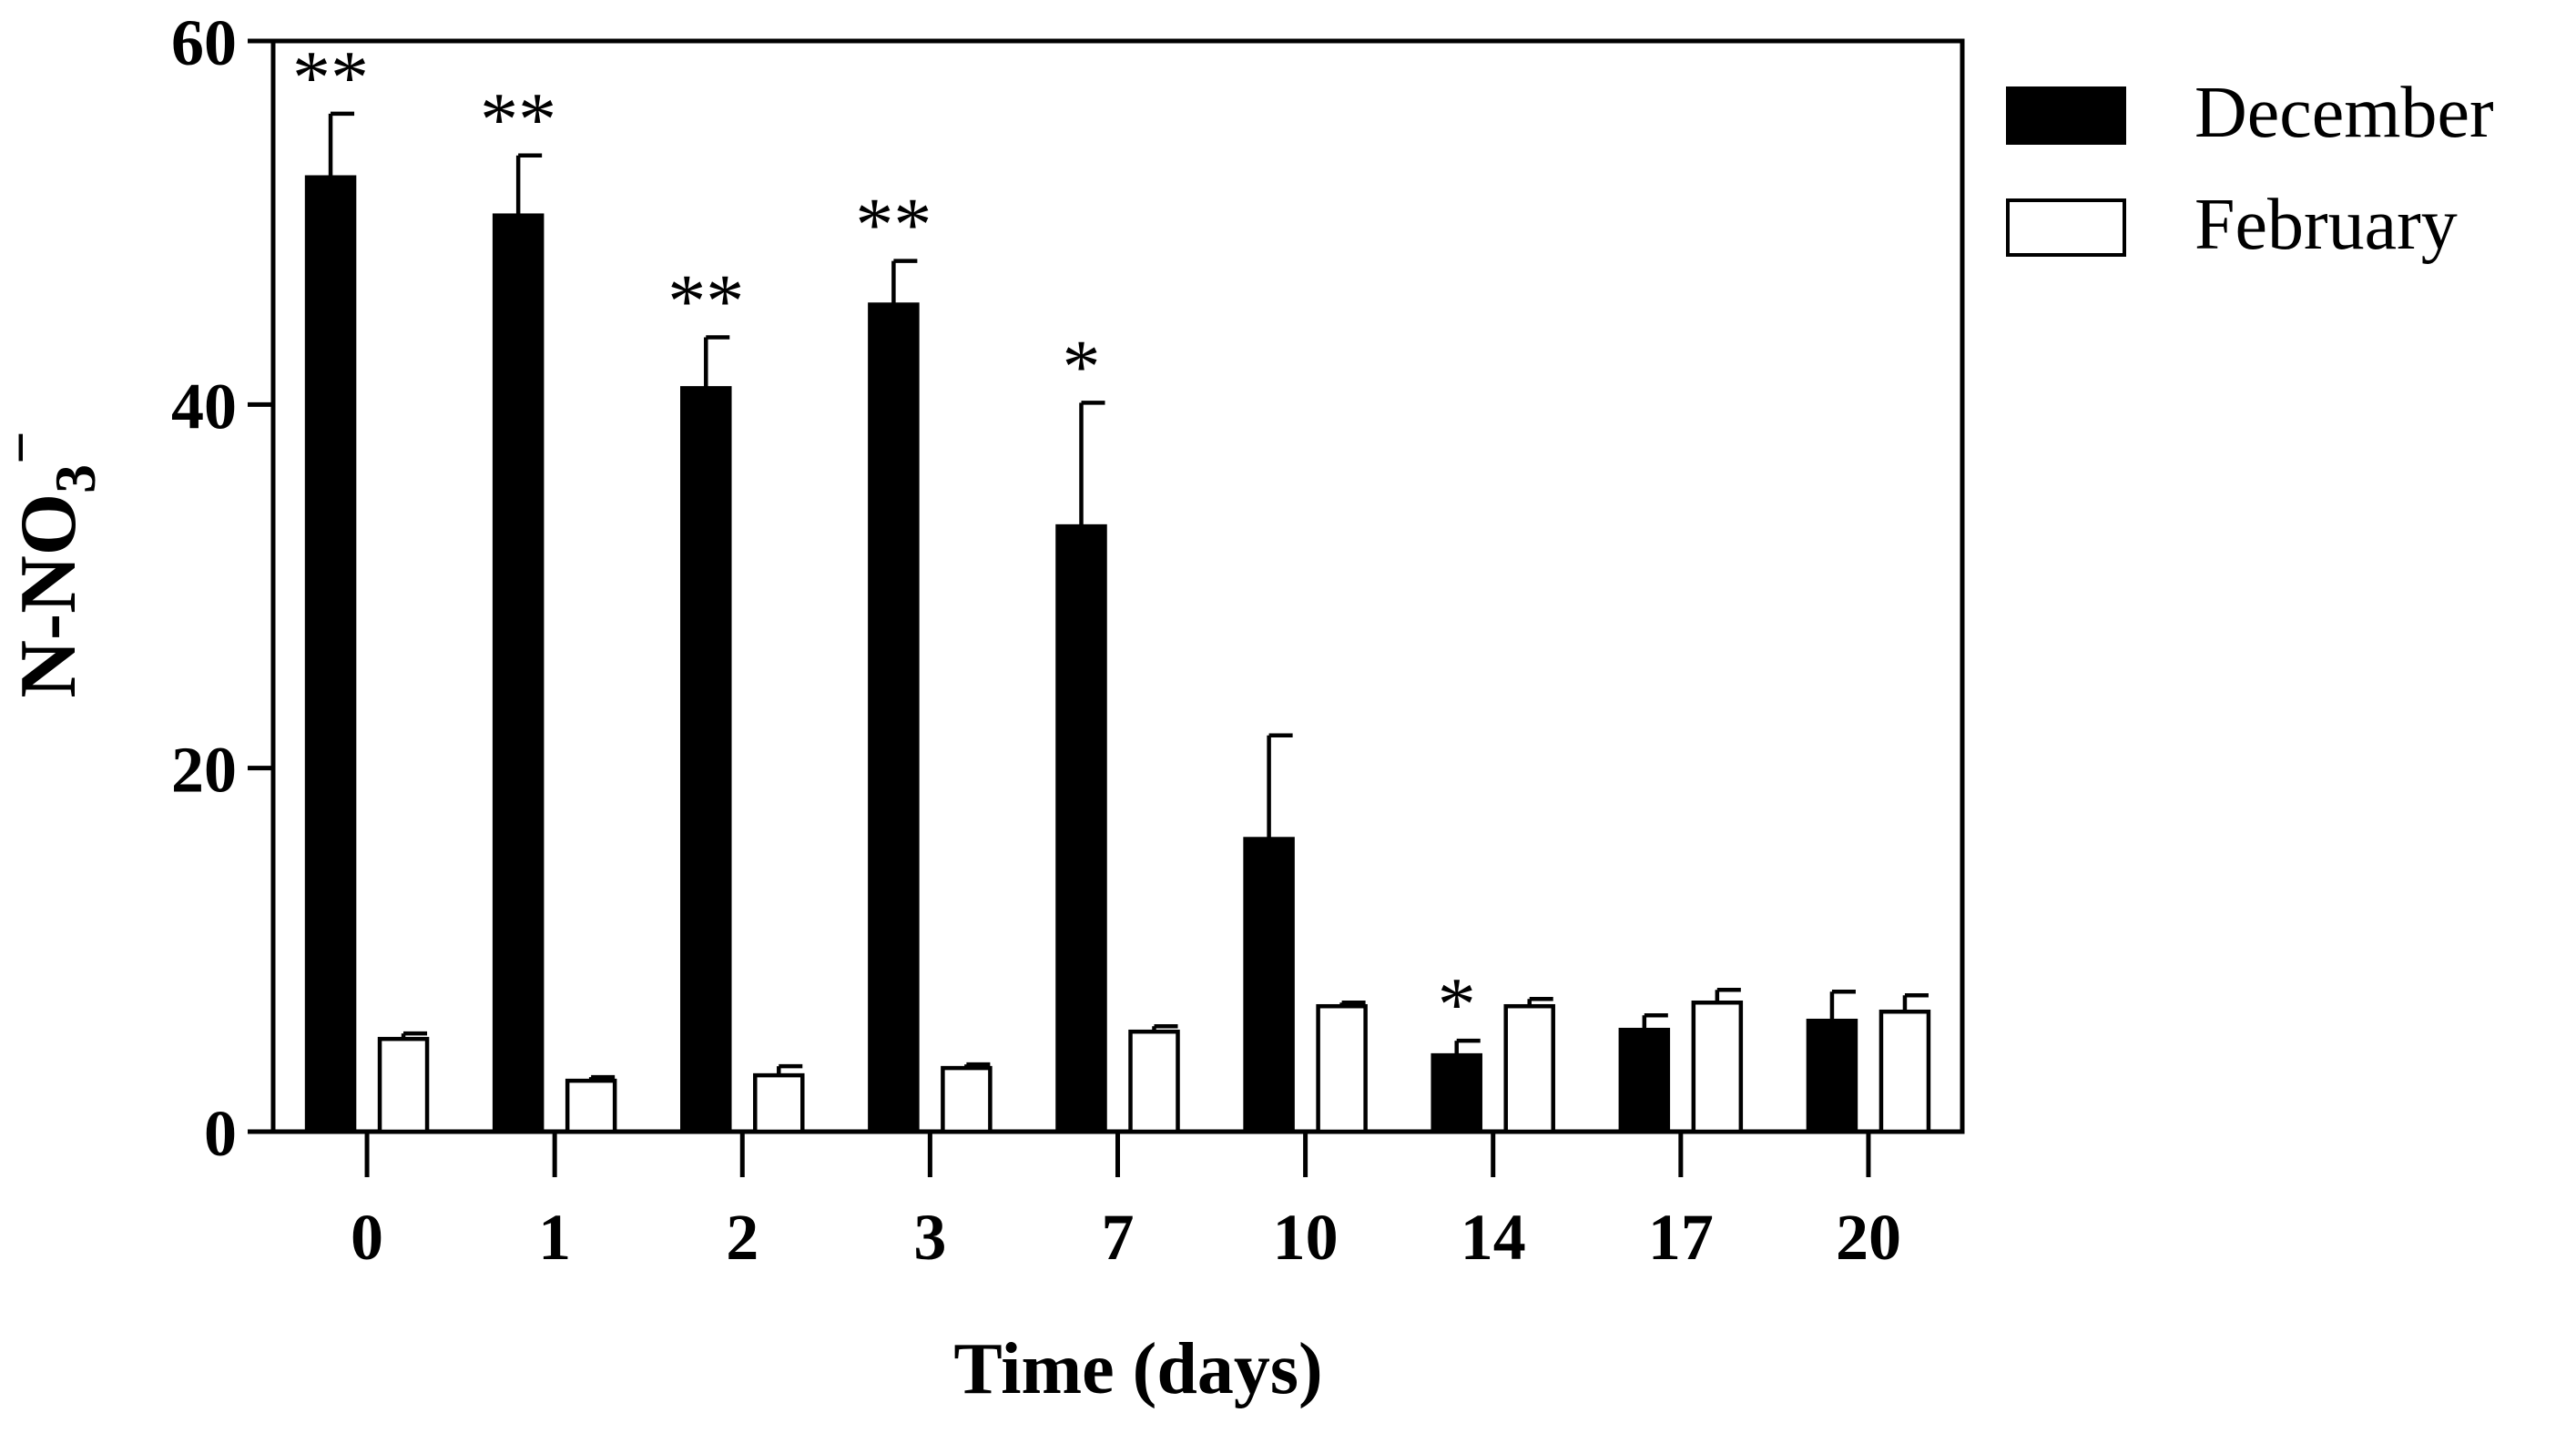 The width and height of the screenshot is (2576, 1433). What do you see at coordinates (554, 1237) in the screenshot?
I see `x-tick-label: 1` at bounding box center [554, 1237].